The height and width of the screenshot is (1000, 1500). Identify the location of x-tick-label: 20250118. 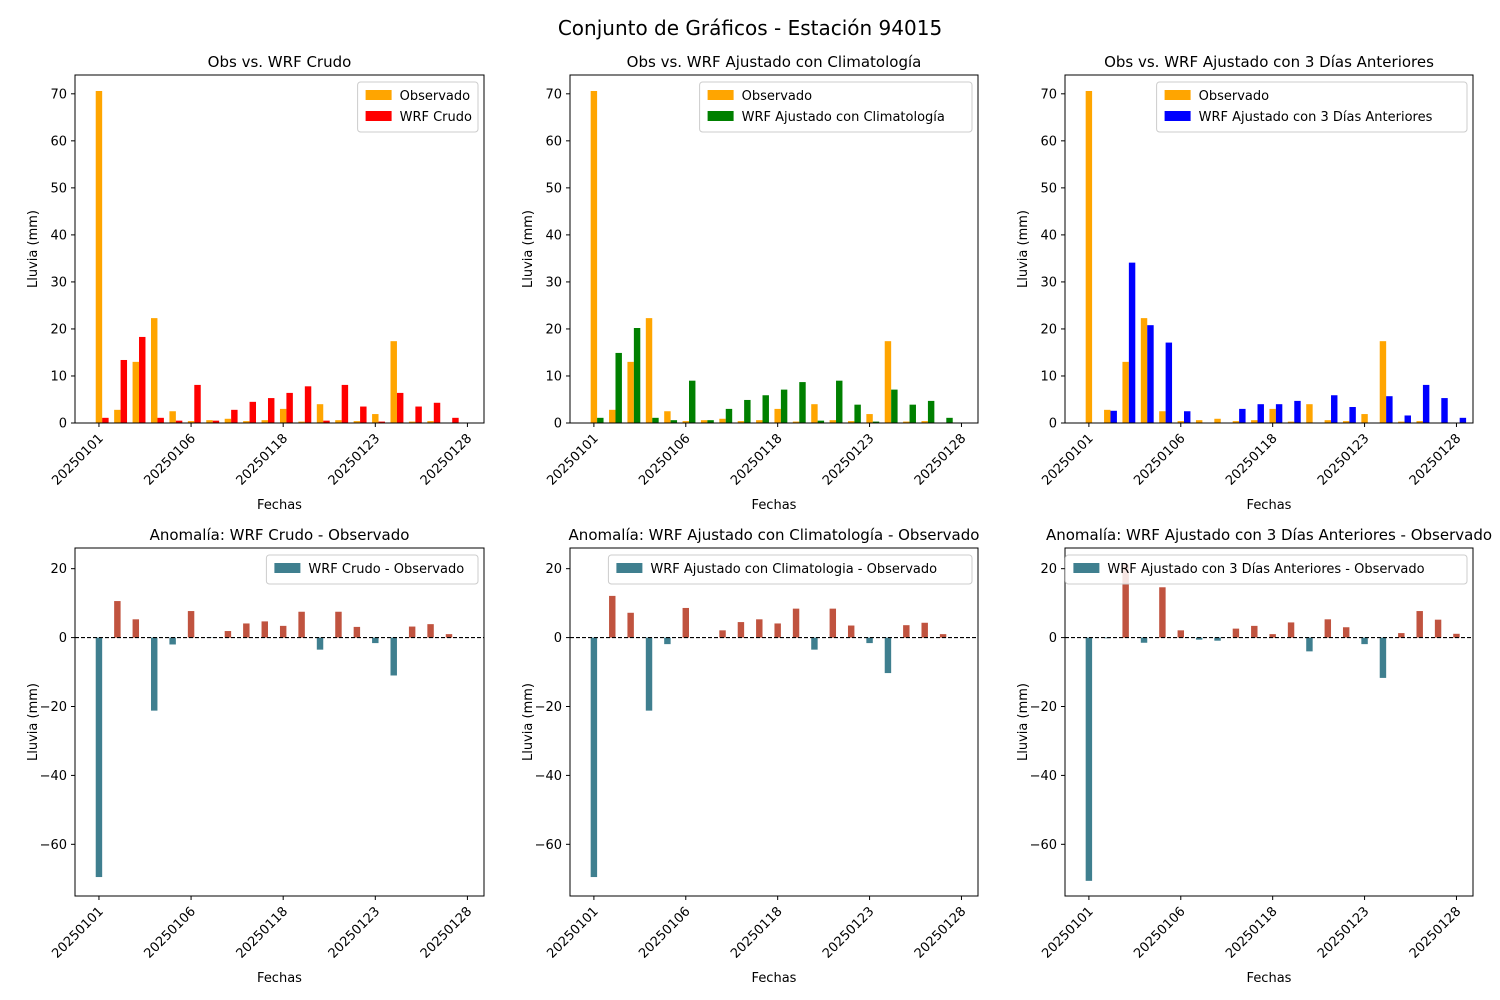
(262, 932).